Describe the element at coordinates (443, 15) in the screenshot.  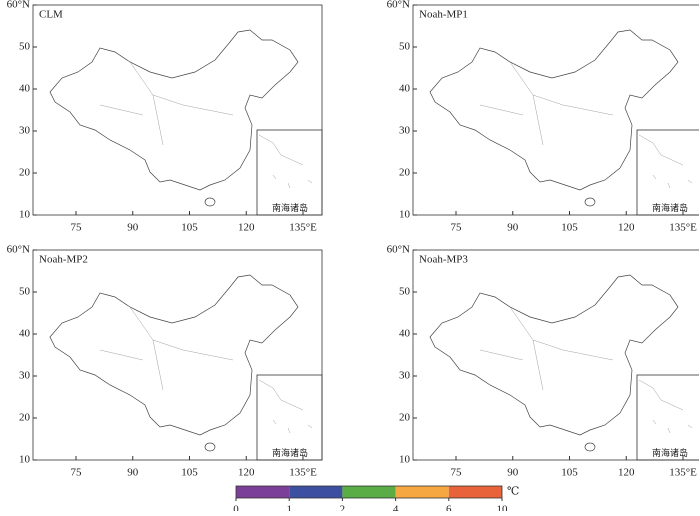
I see `panel-title: Noah-MP1` at that location.